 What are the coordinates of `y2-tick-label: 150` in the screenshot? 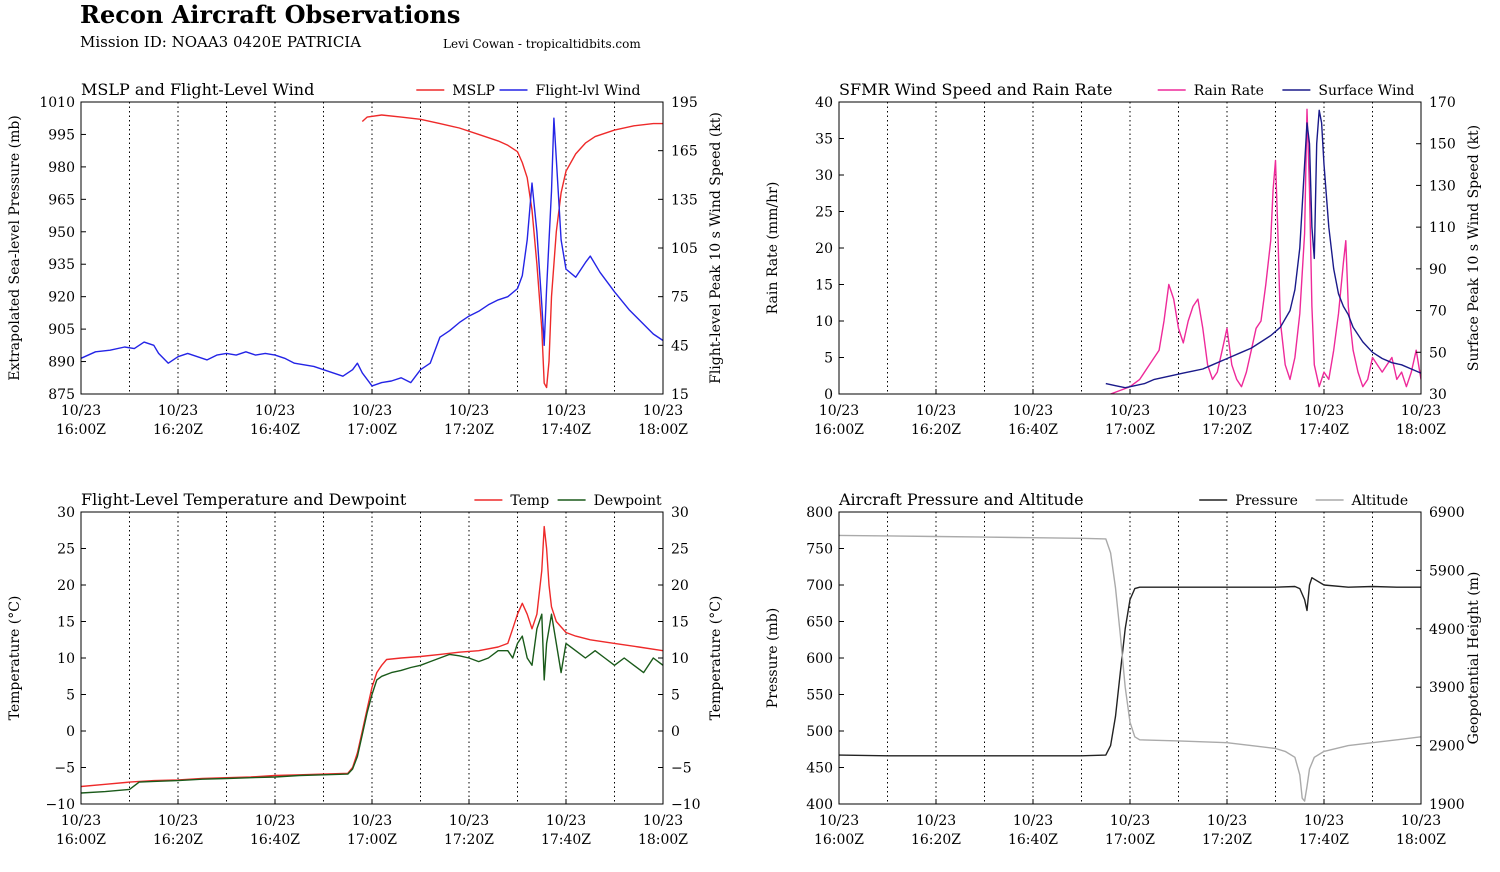 It's located at (1442, 145).